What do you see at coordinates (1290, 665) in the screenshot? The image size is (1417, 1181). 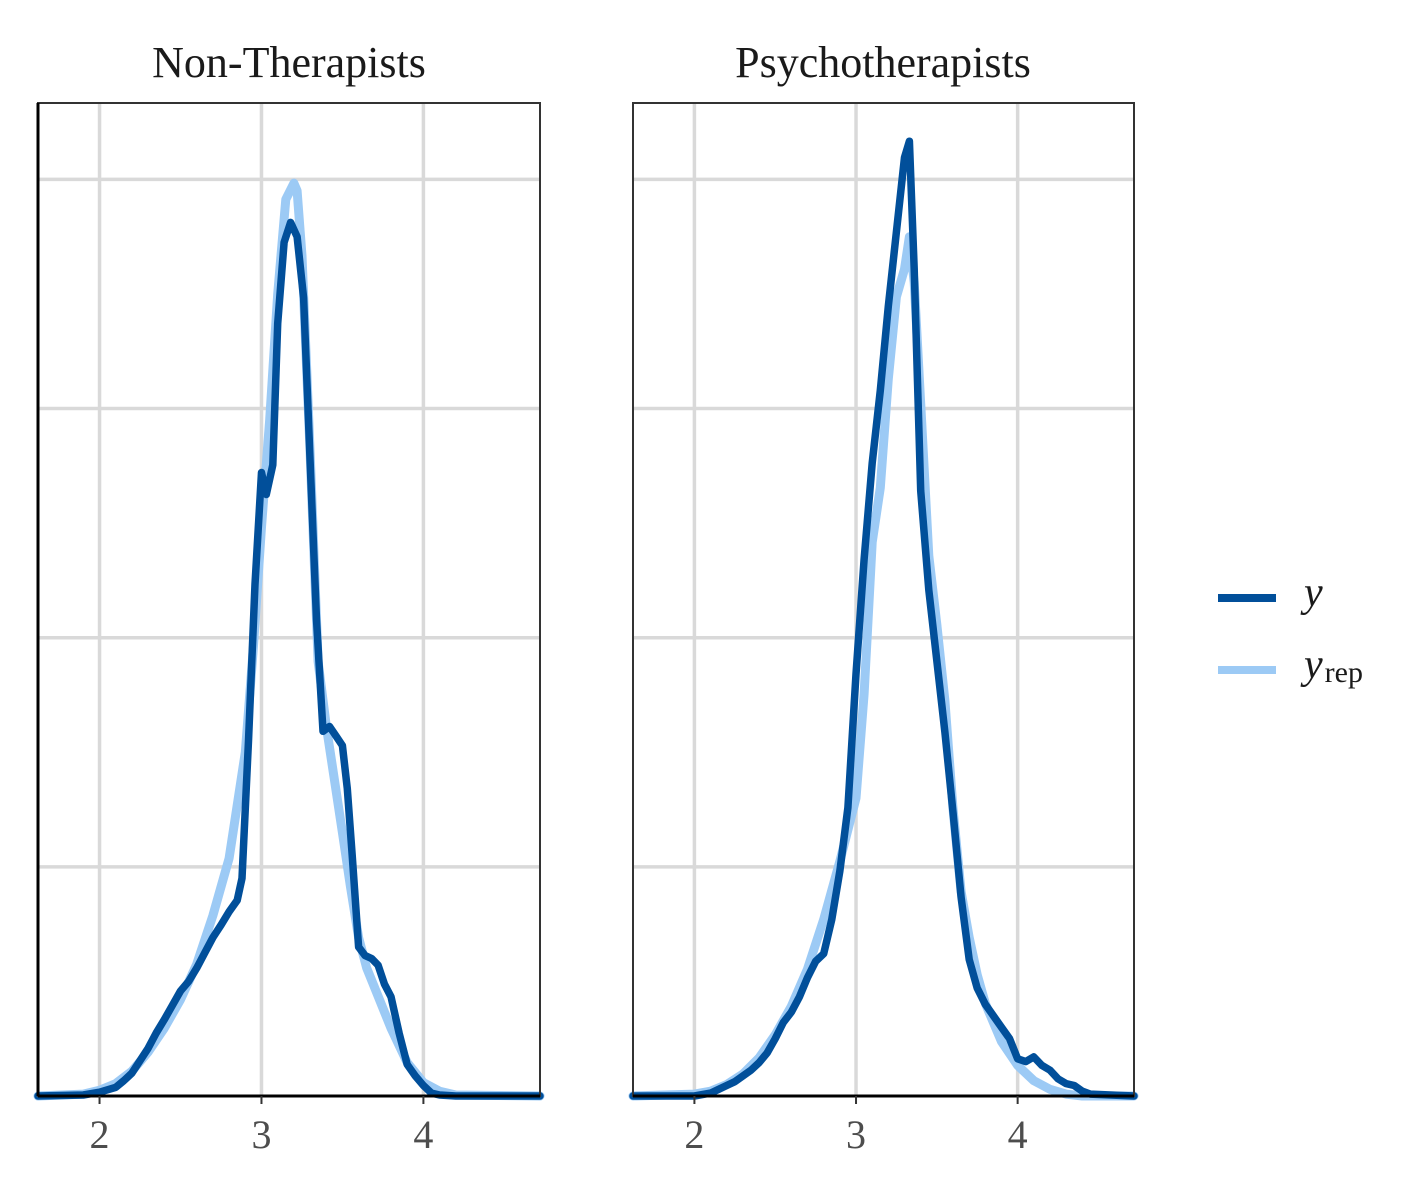 I see `legend-item-y-rep: yrep` at bounding box center [1290, 665].